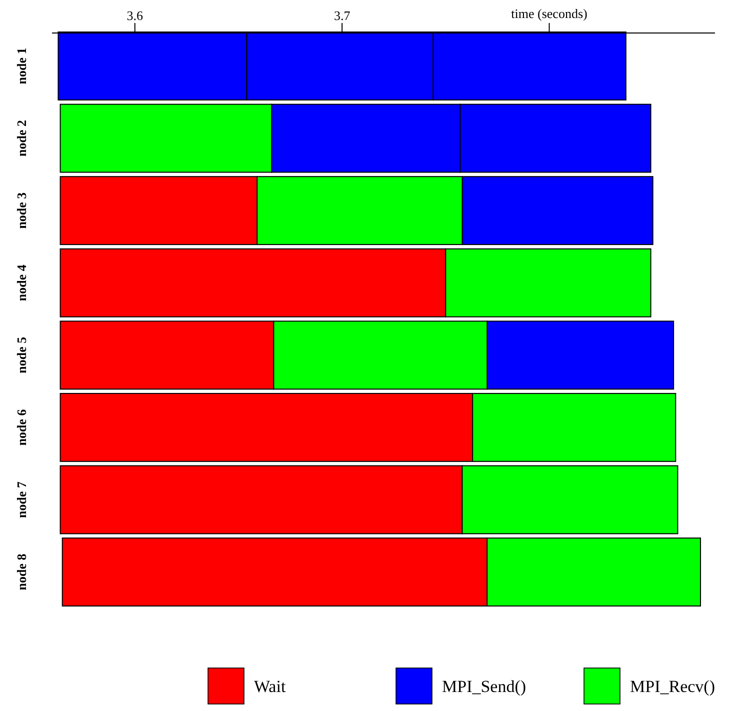 This screenshot has width=740, height=711. Describe the element at coordinates (21, 355) in the screenshot. I see `y-tick-label: node 5` at that location.